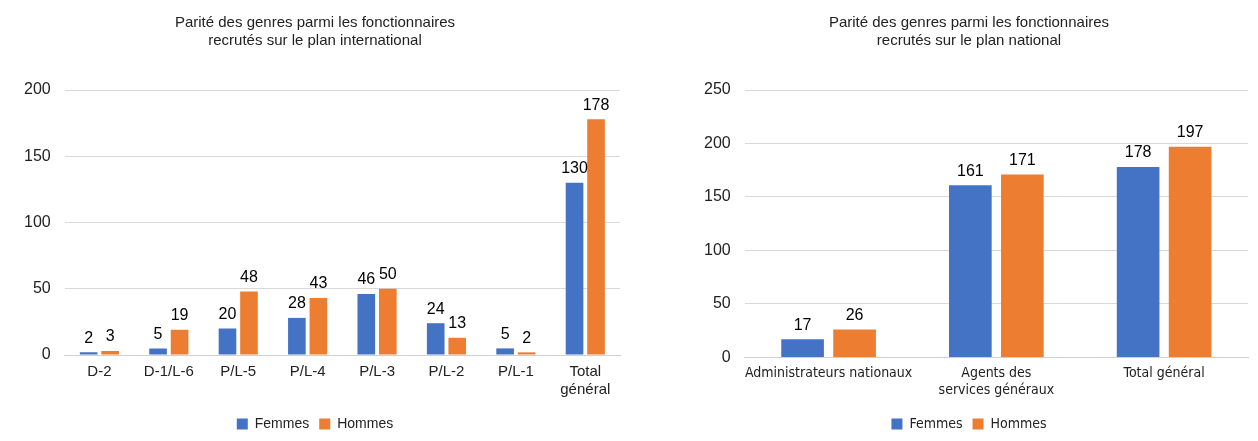 The height and width of the screenshot is (441, 1258). I want to click on data-label: 50, so click(387, 274).